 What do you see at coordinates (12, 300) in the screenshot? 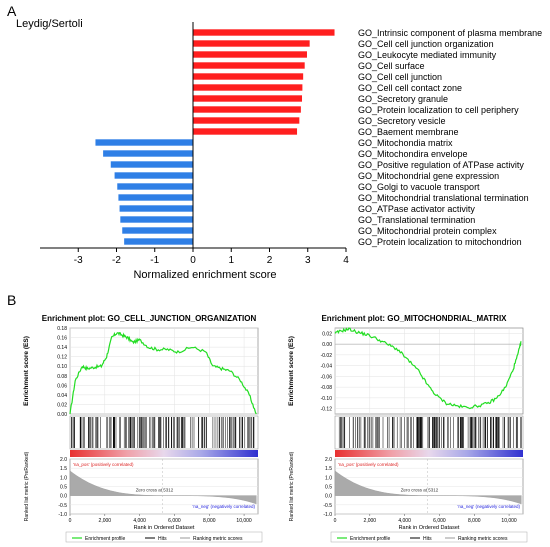
I see `panel-letter-b: B` at bounding box center [12, 300].